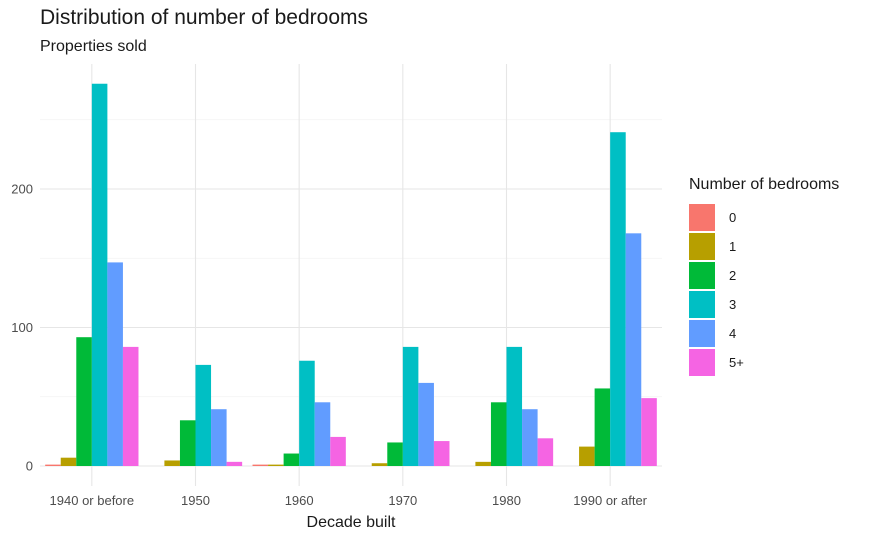 The image size is (875, 540). I want to click on y-tick-label: 100, so click(22, 327).